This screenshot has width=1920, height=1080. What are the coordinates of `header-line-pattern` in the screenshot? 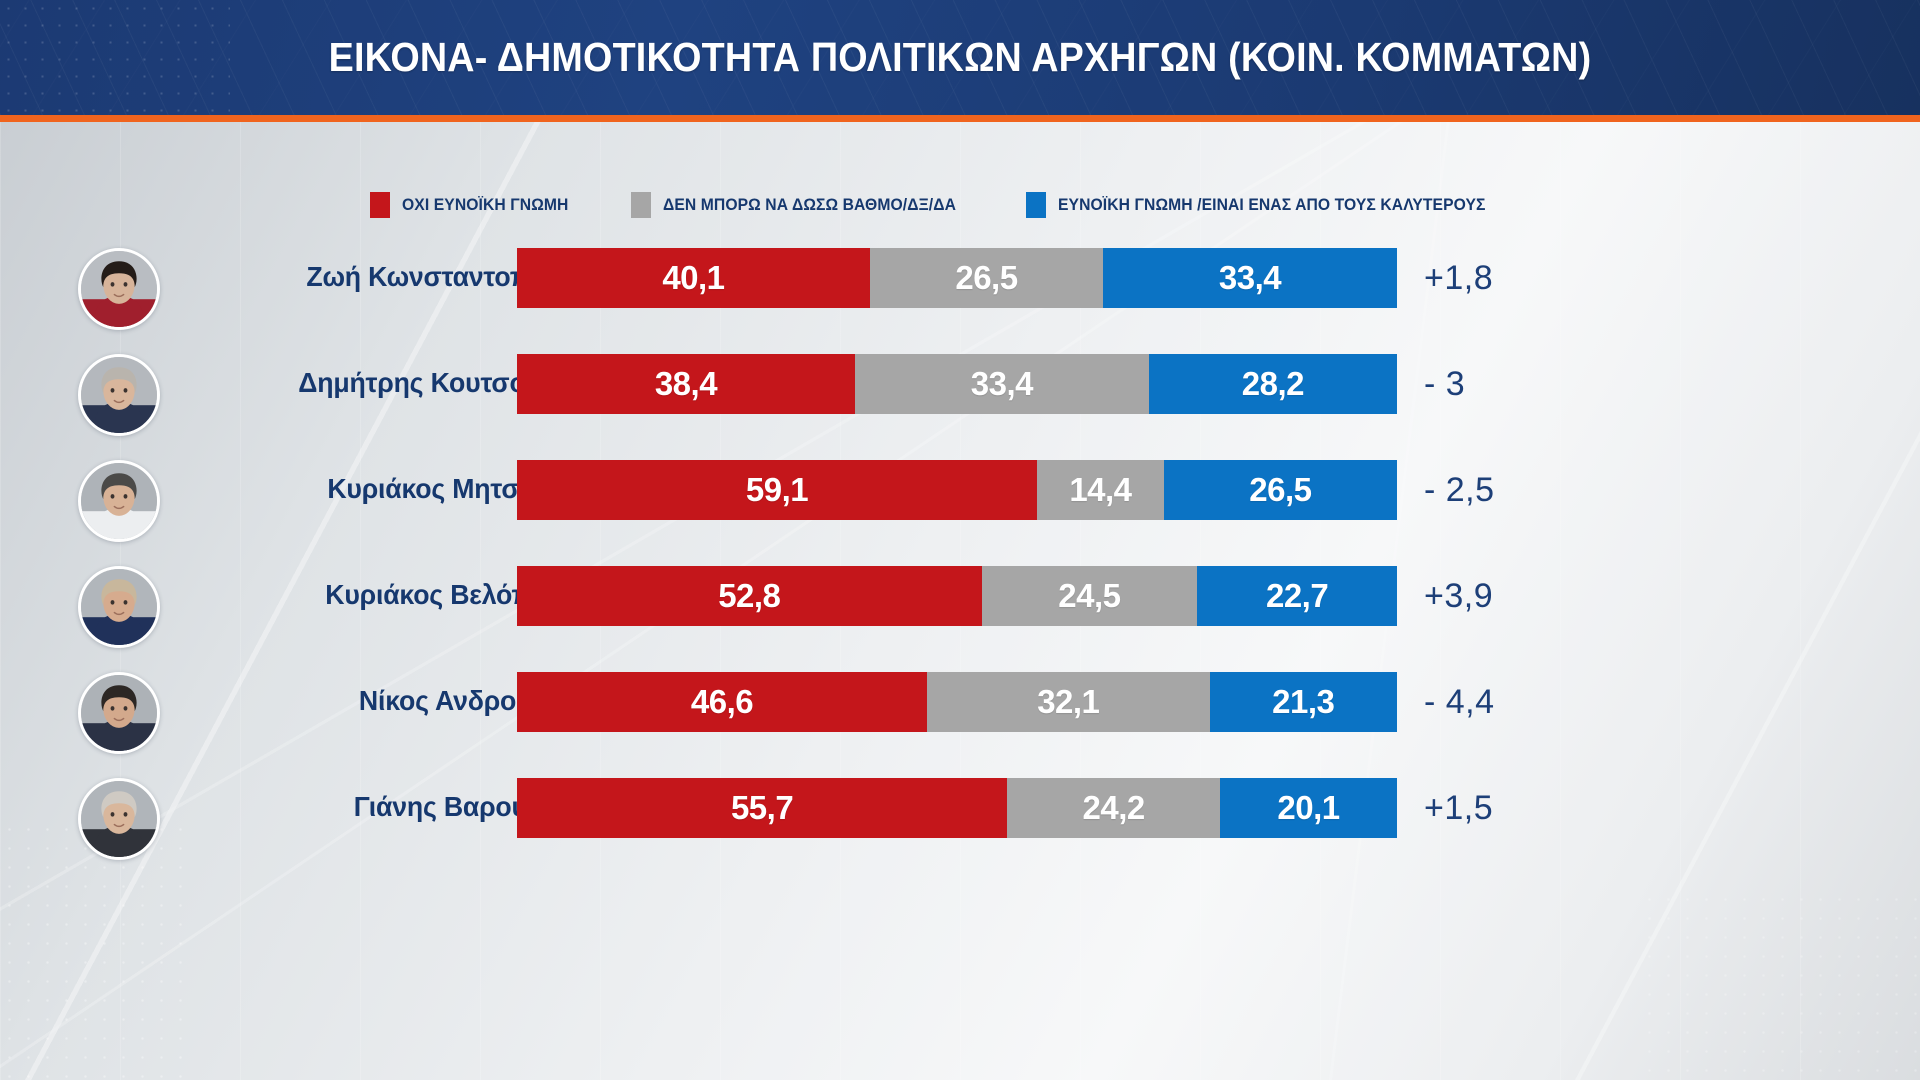 It's located at (960, 57).